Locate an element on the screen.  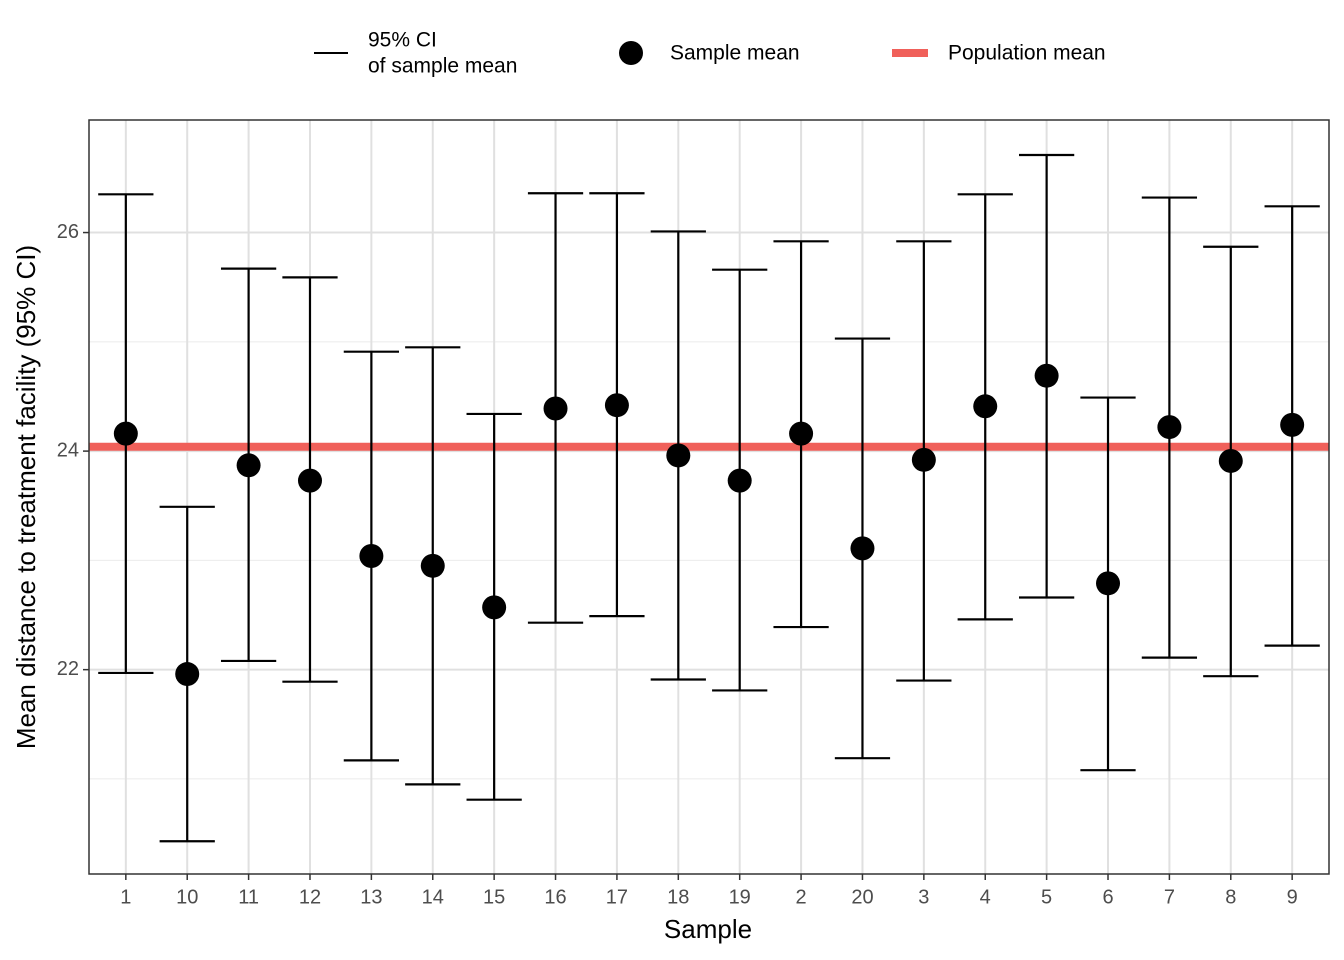
x-tick-label: 14 is located at coordinates (433, 897).